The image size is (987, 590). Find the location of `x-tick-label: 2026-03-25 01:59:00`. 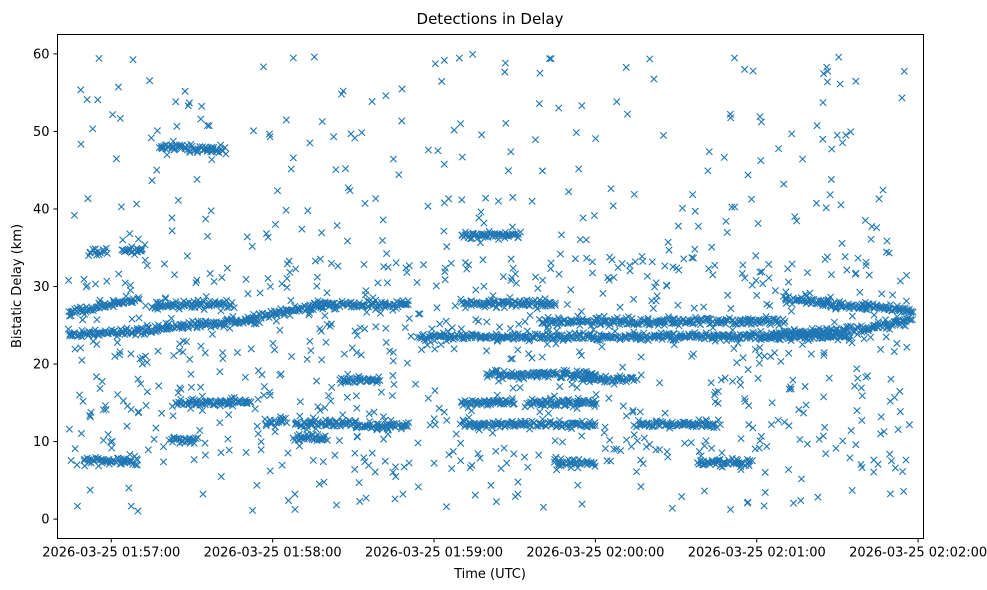

x-tick-label: 2026-03-25 01:59:00 is located at coordinates (434, 553).